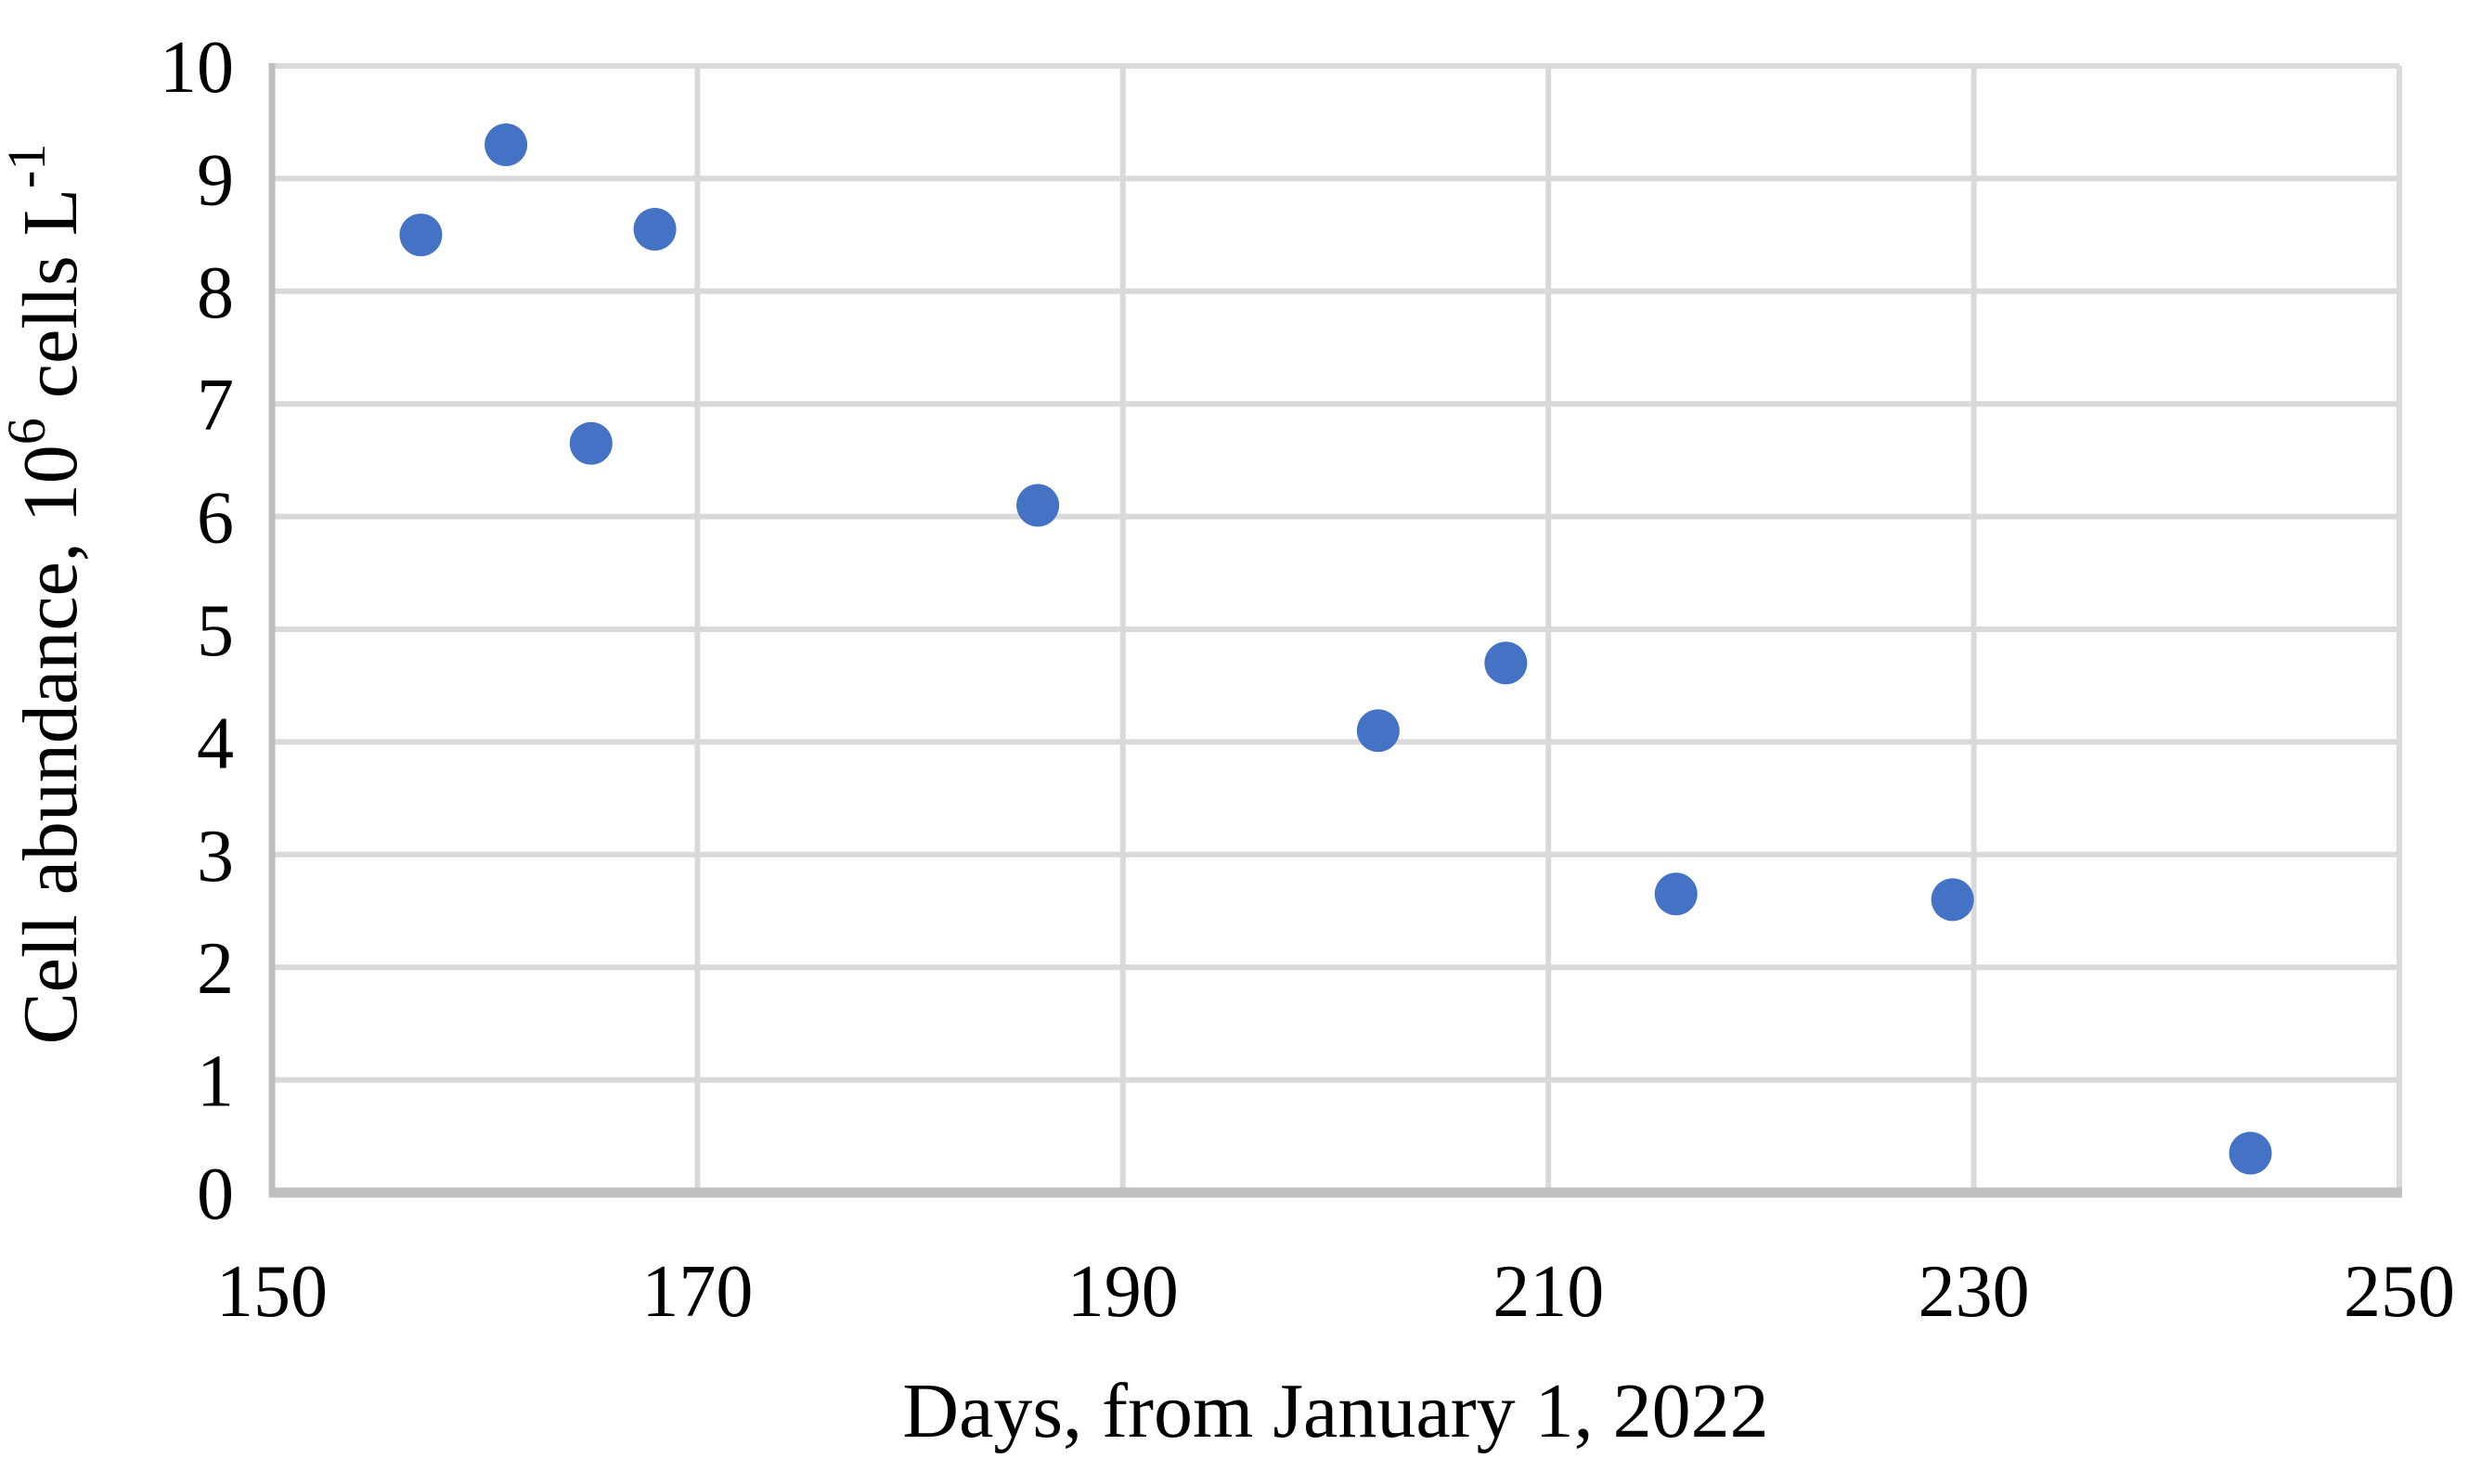 This screenshot has width=2481, height=1484. I want to click on y-tick-label: 8, so click(216, 293).